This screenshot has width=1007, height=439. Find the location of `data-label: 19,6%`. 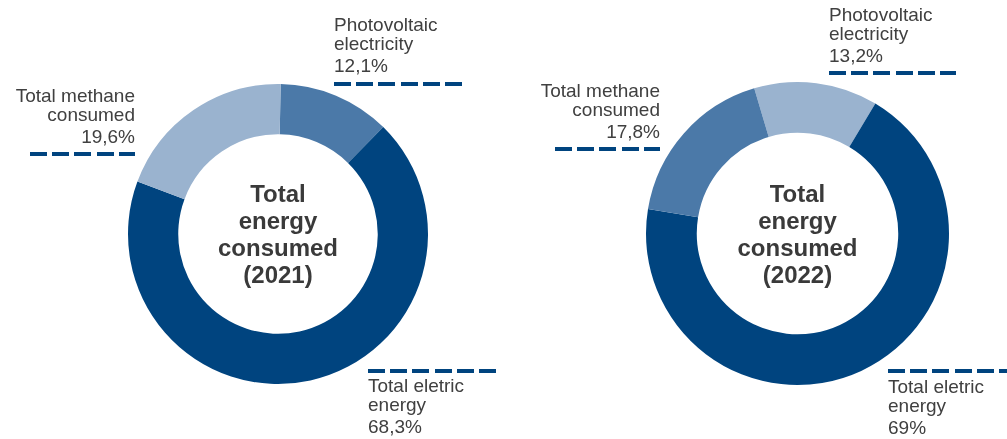

data-label: 19,6% is located at coordinates (108, 136).